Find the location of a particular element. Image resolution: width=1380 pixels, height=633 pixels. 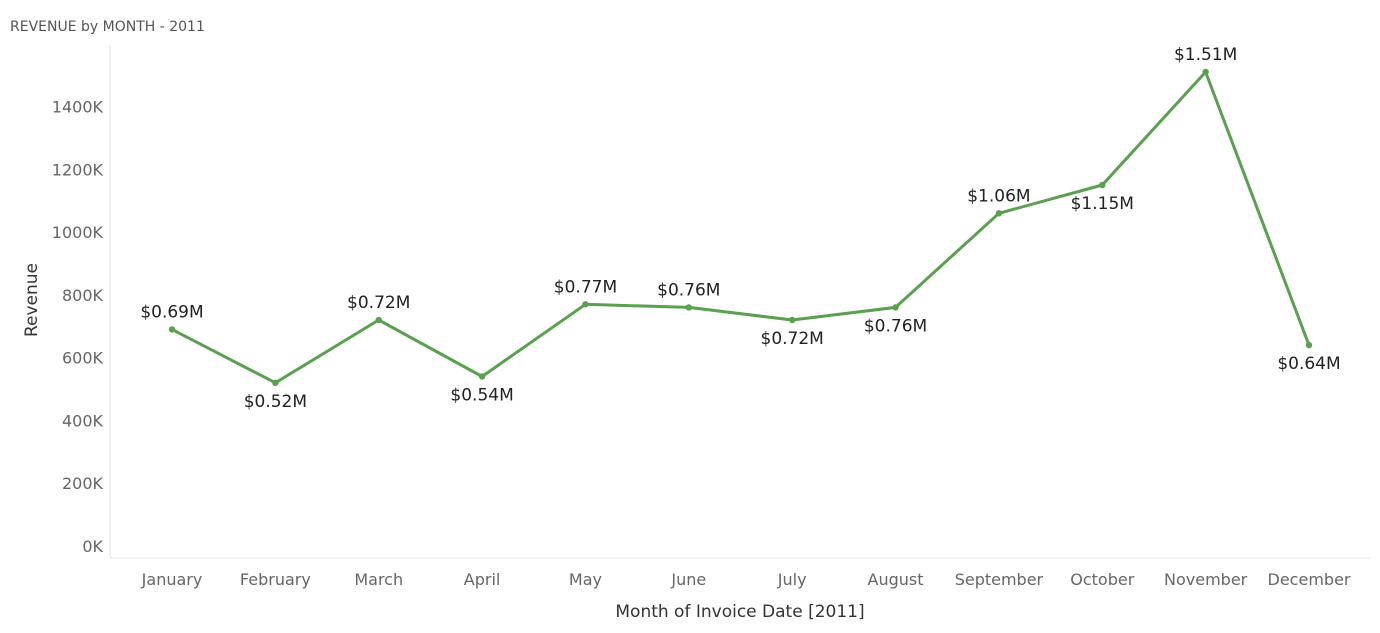

chart-title: REVENUE by MONTH - 2011 is located at coordinates (107, 27).